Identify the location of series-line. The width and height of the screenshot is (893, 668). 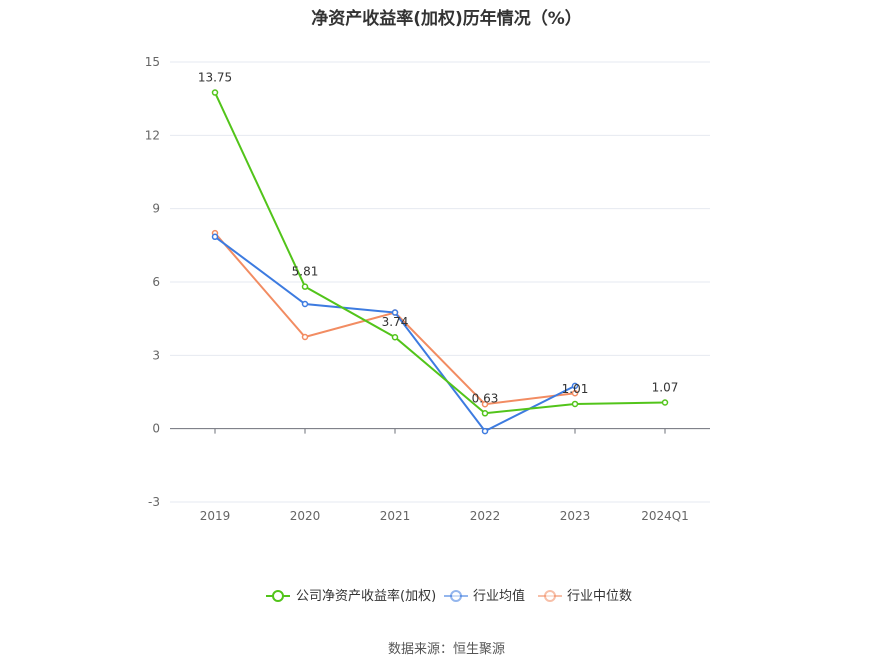
(395, 334).